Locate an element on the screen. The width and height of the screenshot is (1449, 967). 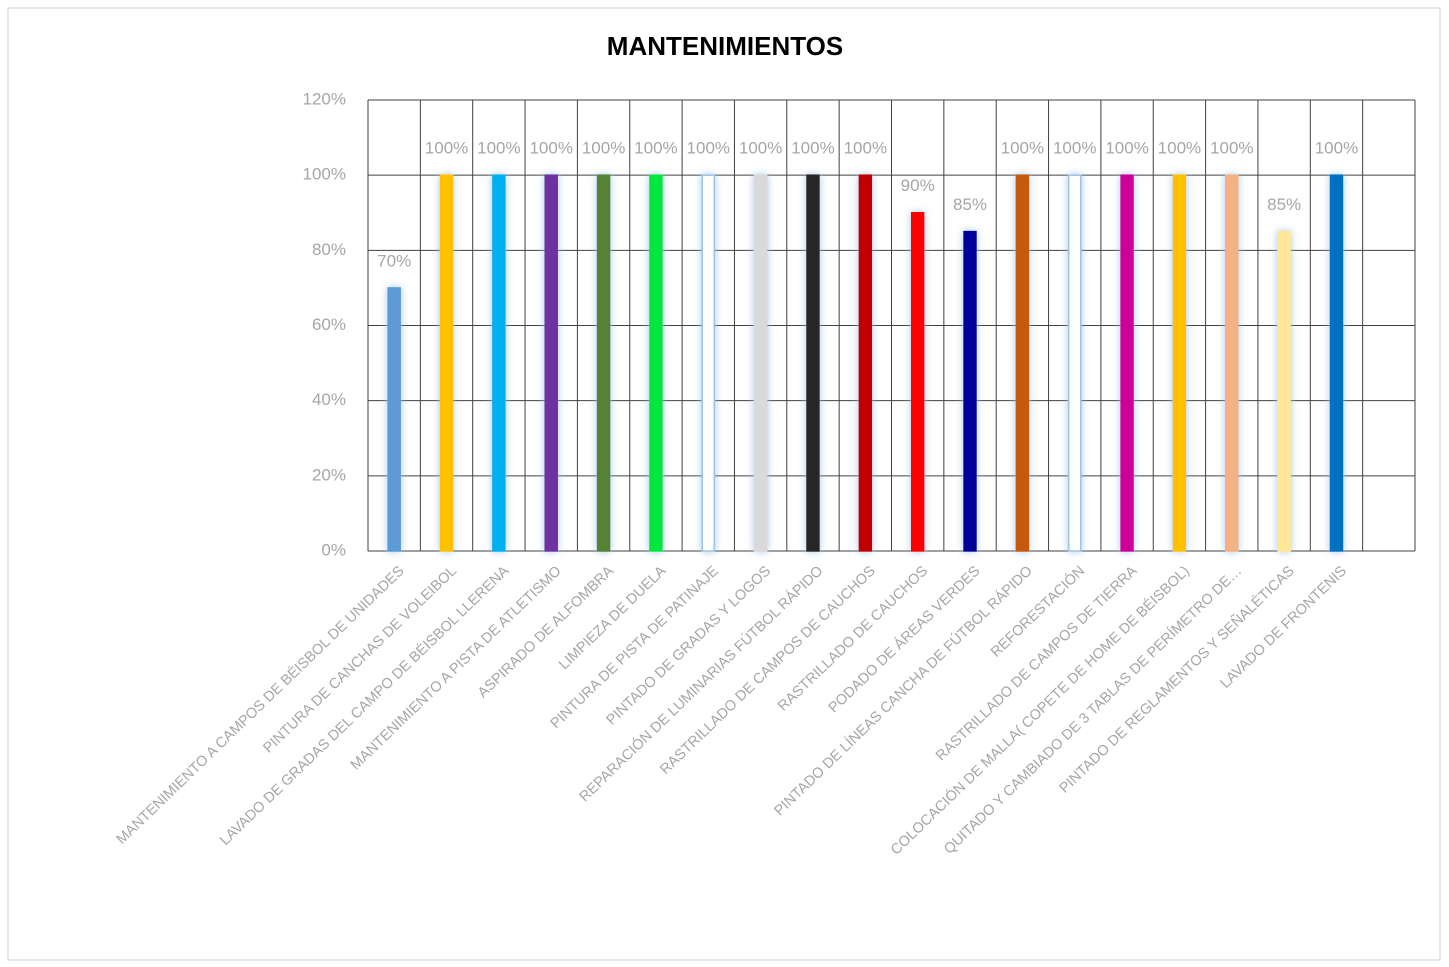
y-tick-label: 60% is located at coordinates (329, 324).